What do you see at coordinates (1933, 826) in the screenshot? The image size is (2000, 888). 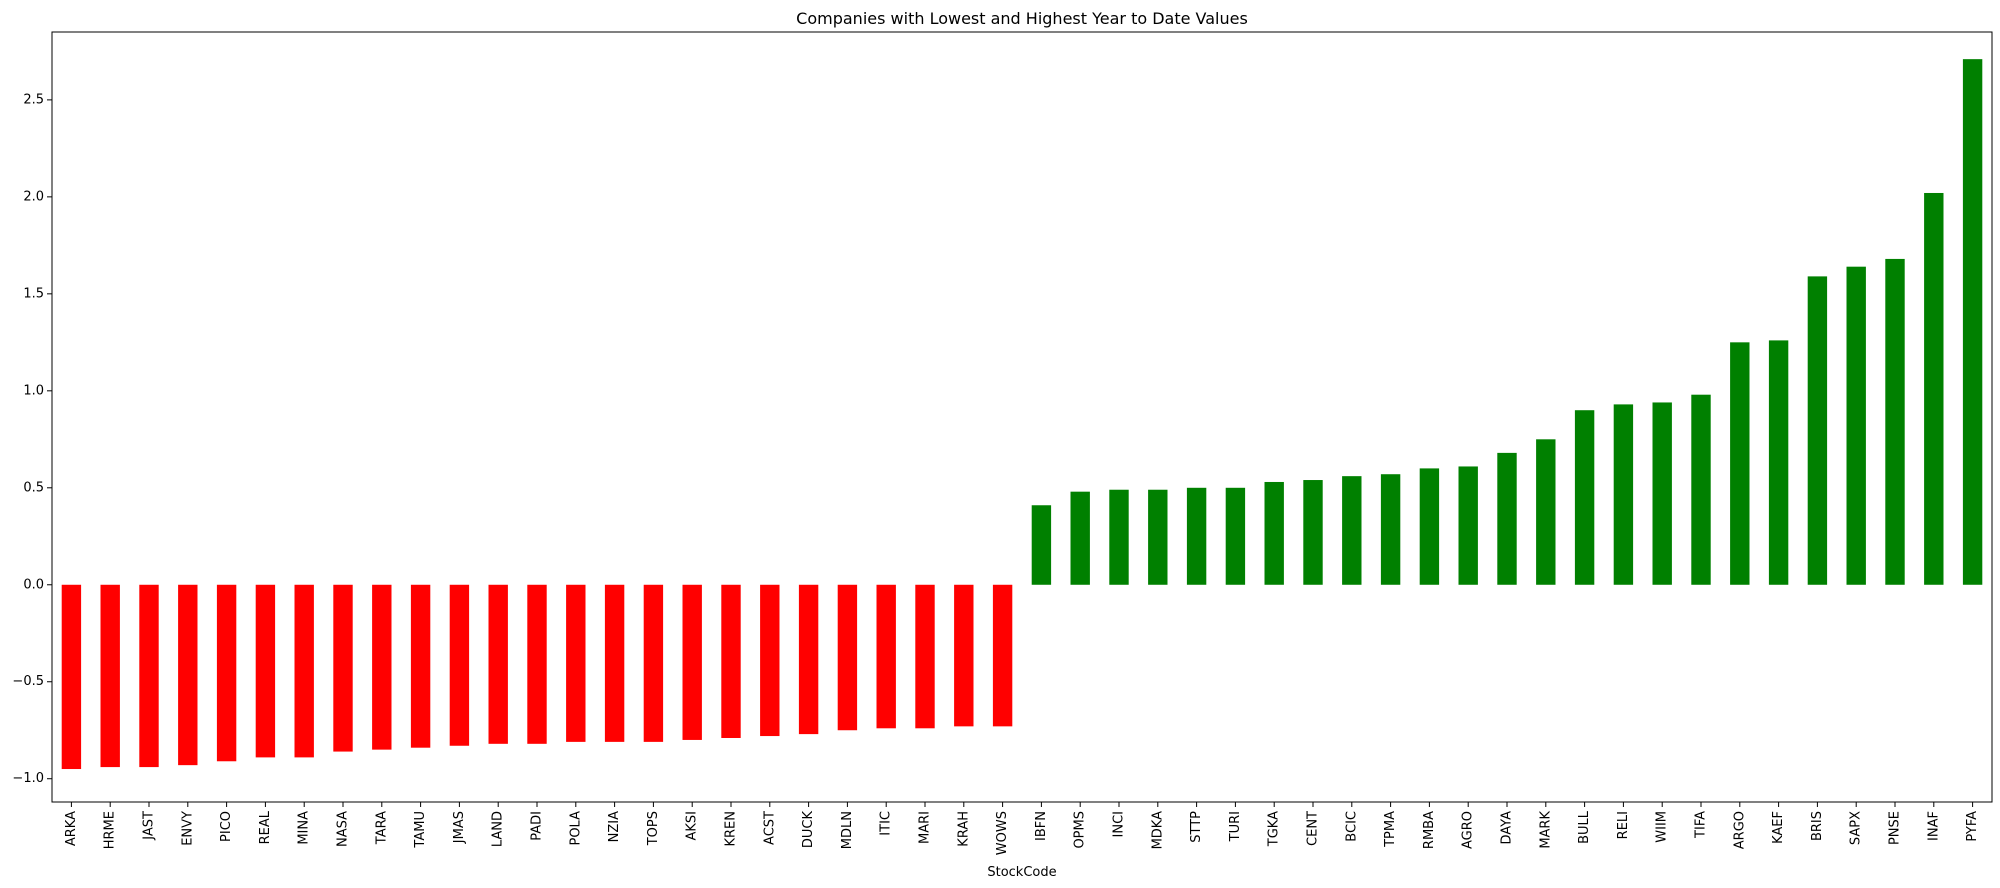 I see `x-tick-label: INAF` at bounding box center [1933, 826].